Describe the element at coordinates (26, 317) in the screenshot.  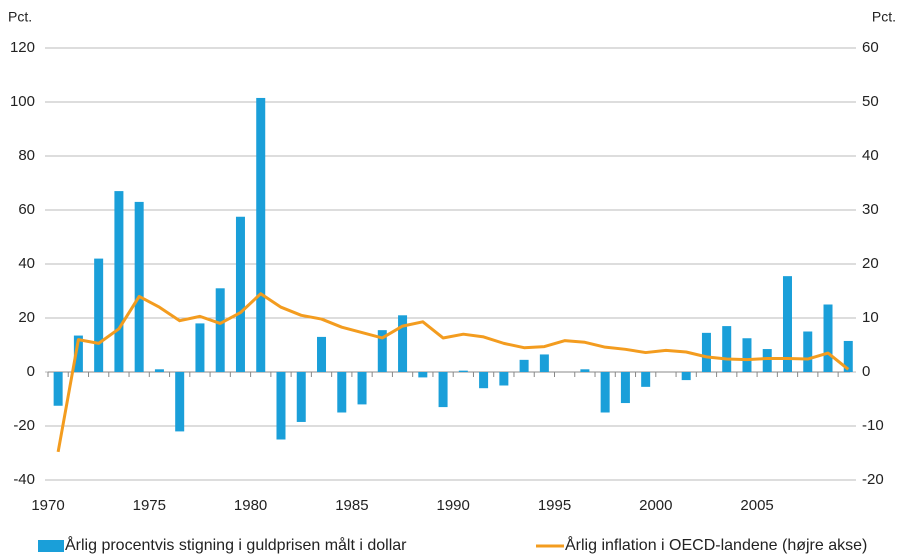
I see `y-tick-label: 20` at that location.